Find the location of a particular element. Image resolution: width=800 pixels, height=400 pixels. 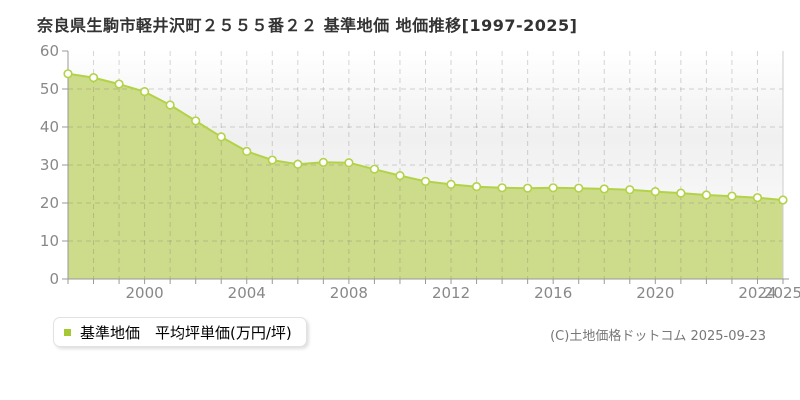

data-point-2015 is located at coordinates (528, 188).